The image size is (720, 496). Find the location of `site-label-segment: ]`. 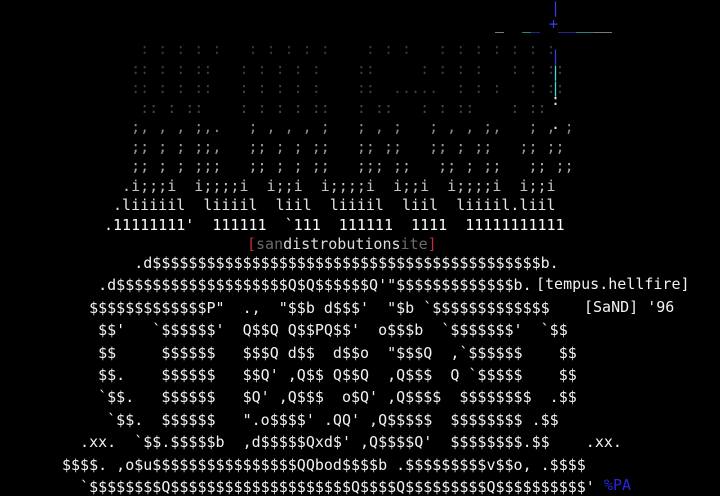

site-label-segment: ] is located at coordinates (432, 244).